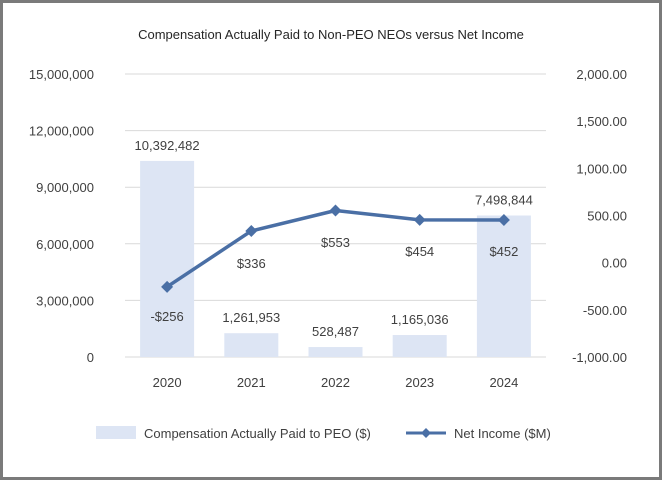 The height and width of the screenshot is (480, 662). Describe the element at coordinates (426, 433) in the screenshot. I see `legend-marker-net-income` at that location.